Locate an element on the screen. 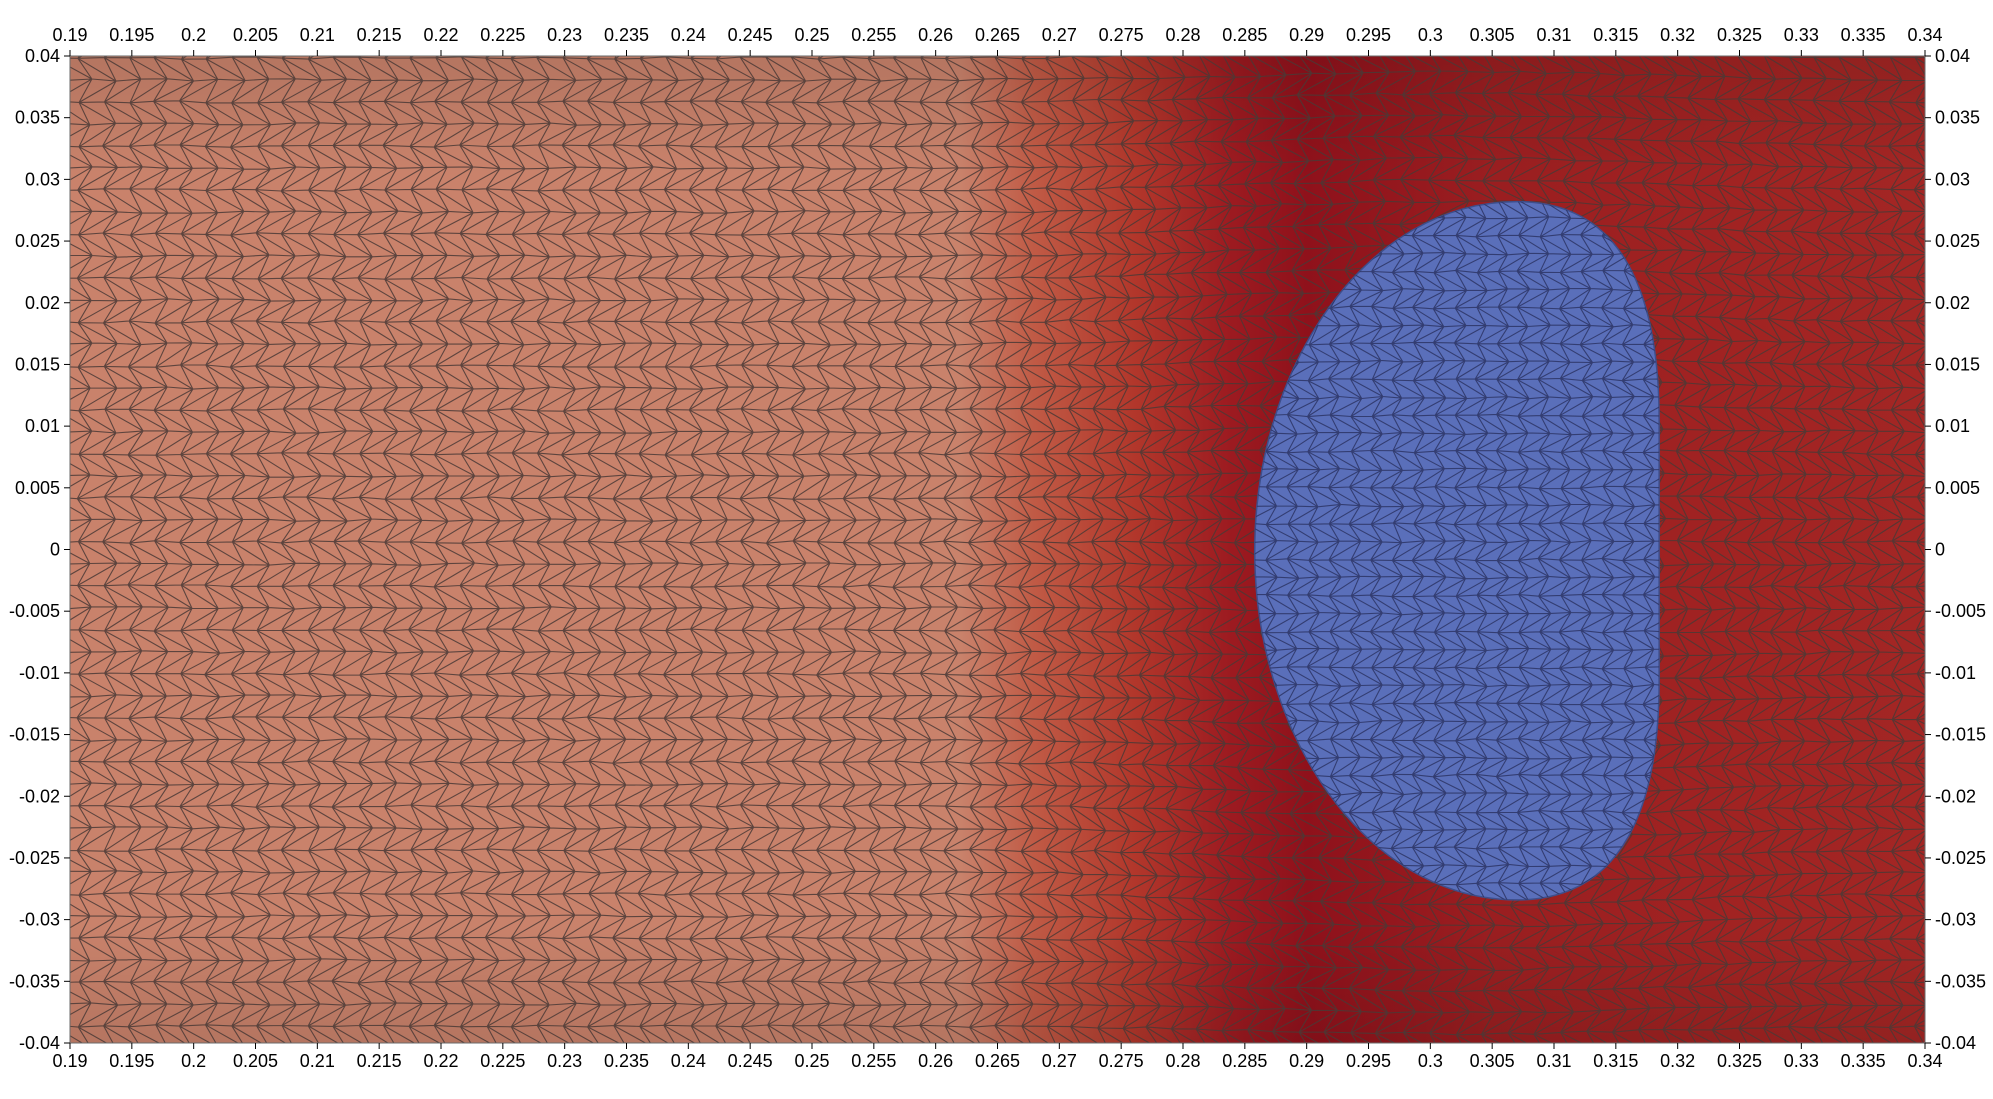 The image size is (1993, 1099). y-tick-label: -0.01 is located at coordinates (1955, 673).